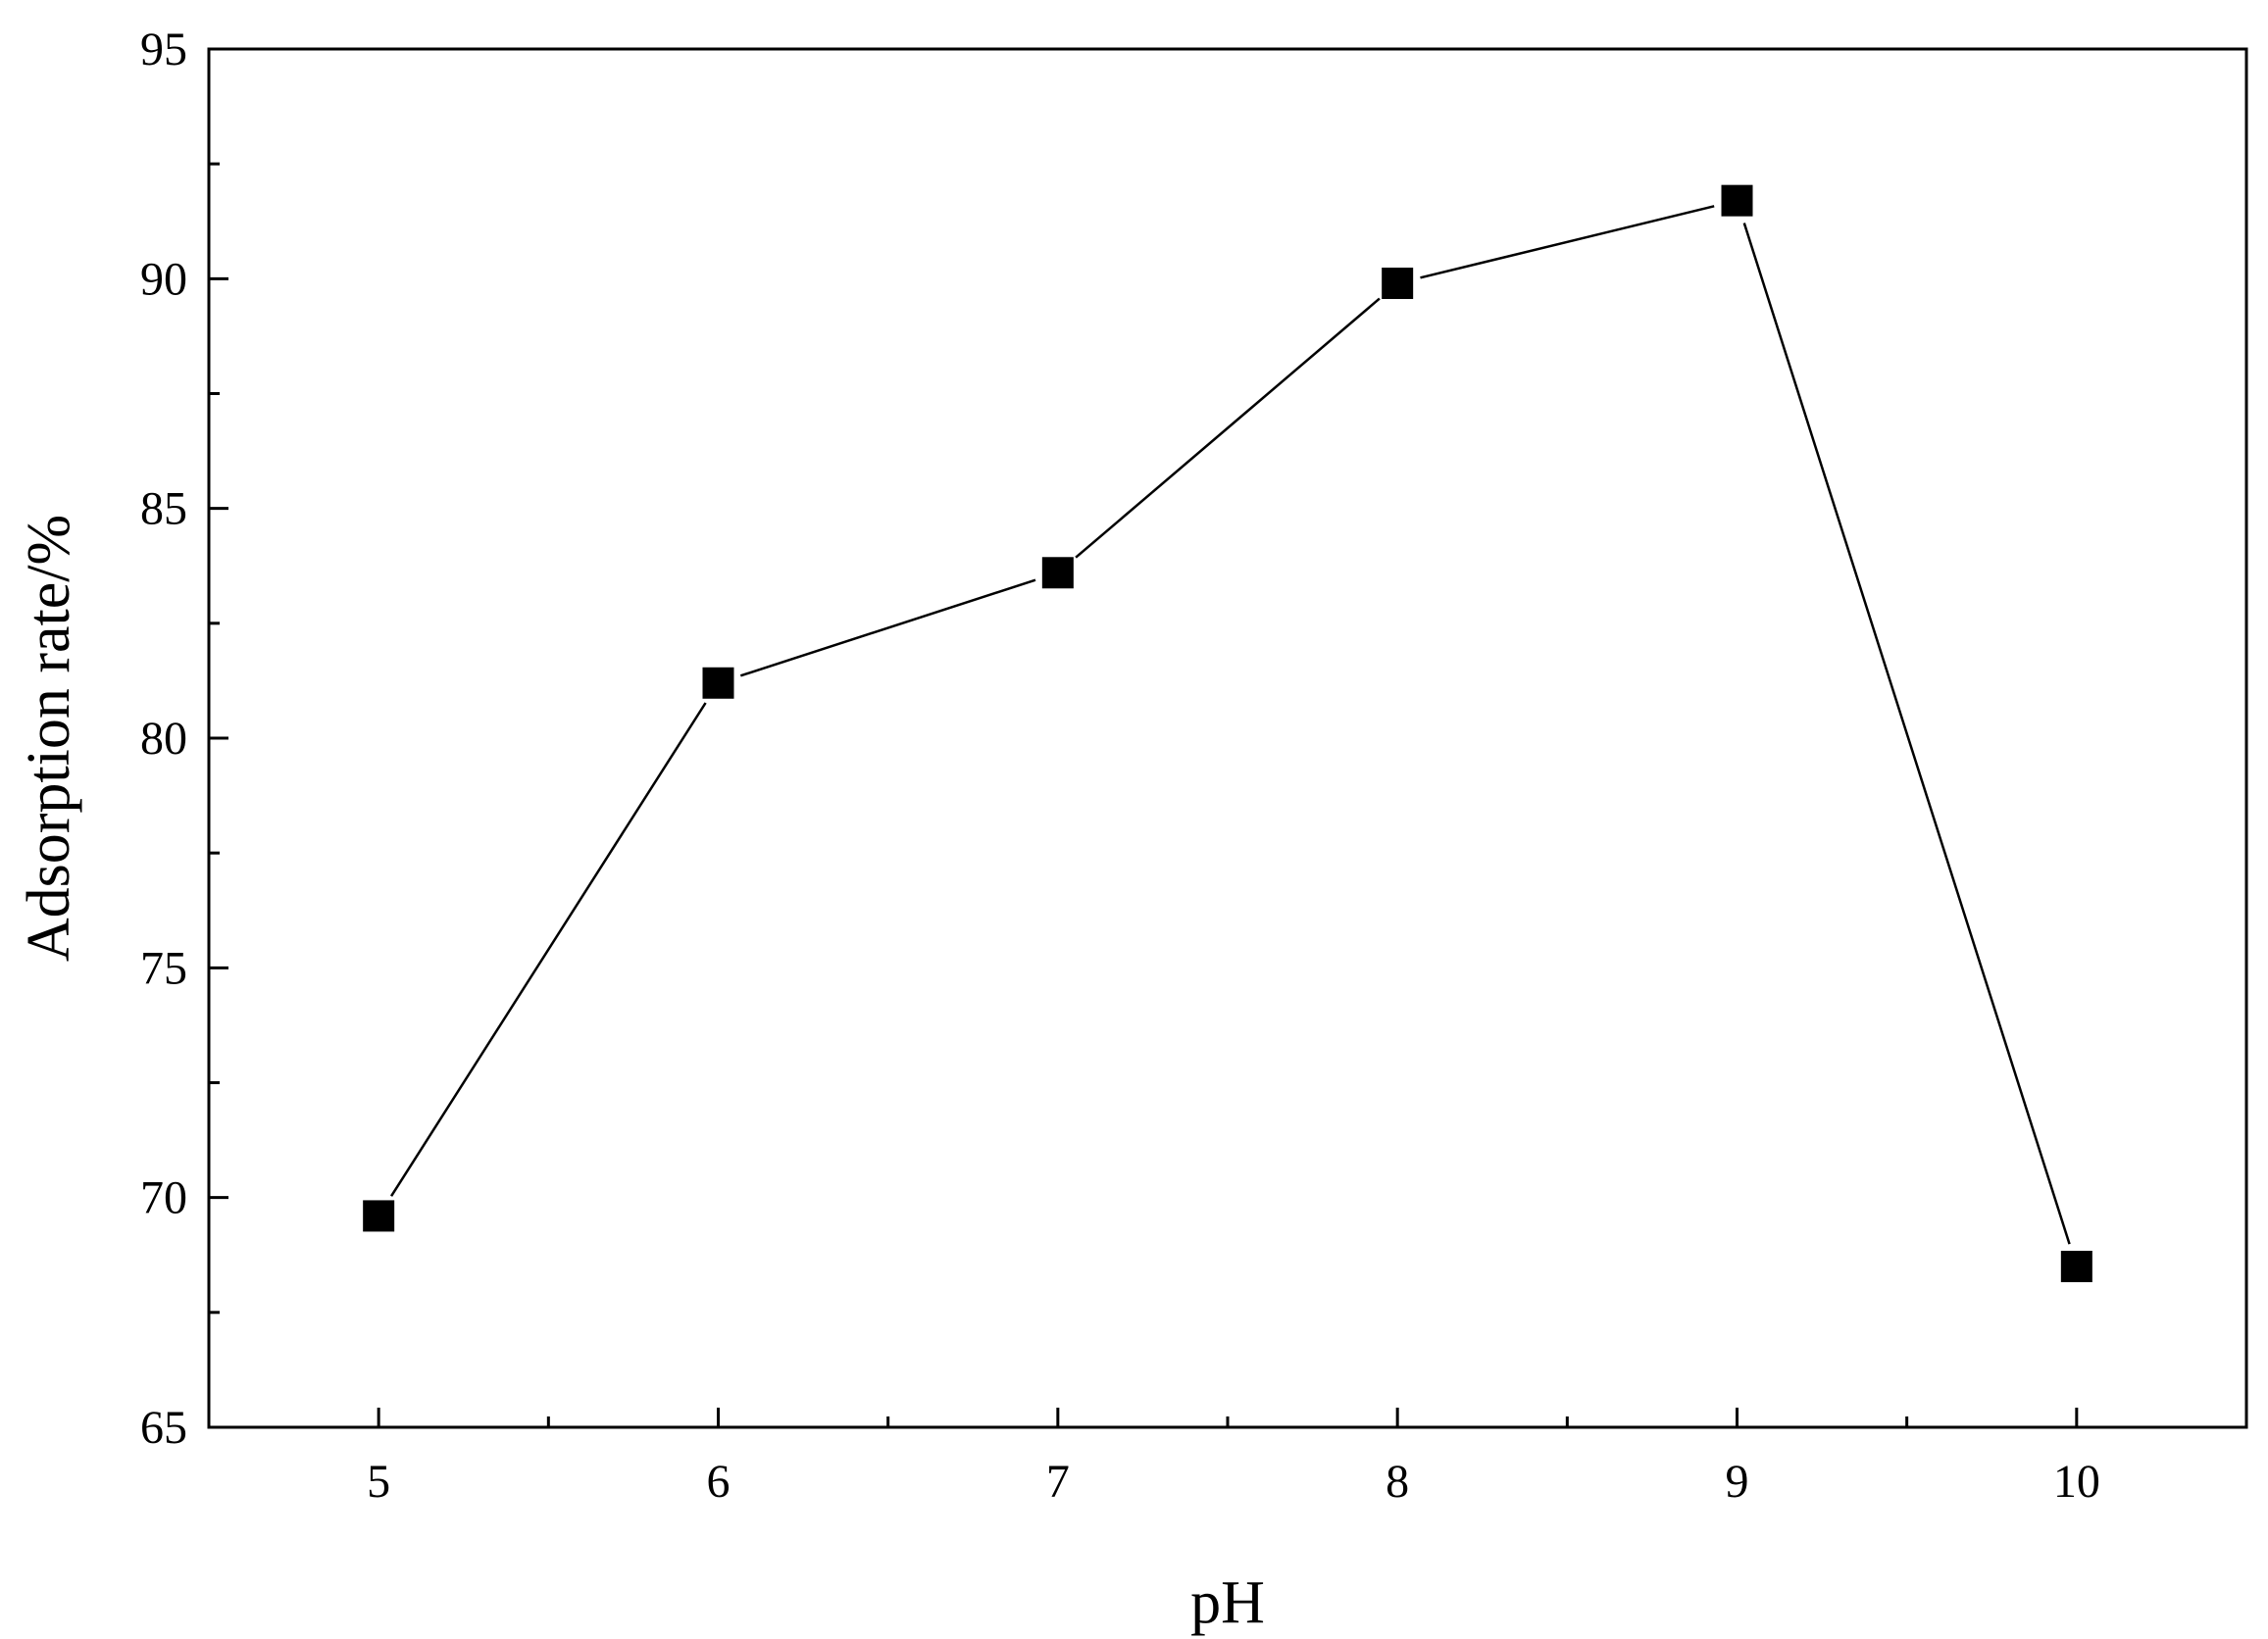 The height and width of the screenshot is (1639, 2268). What do you see at coordinates (163, 50) in the screenshot?
I see `y-tick-label: 95` at bounding box center [163, 50].